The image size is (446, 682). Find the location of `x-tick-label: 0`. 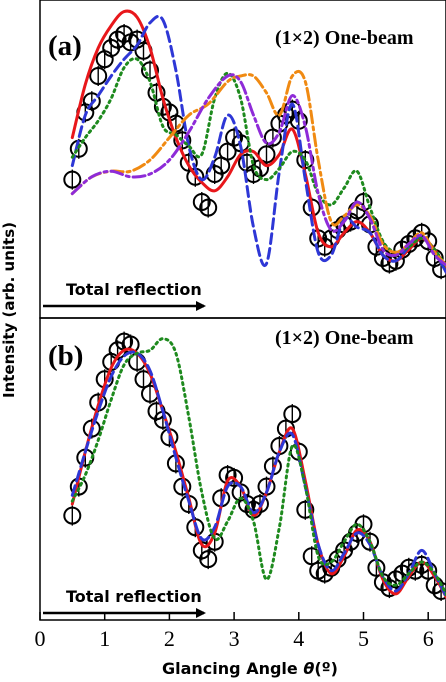

x-tick-label: 0 is located at coordinates (40, 638).